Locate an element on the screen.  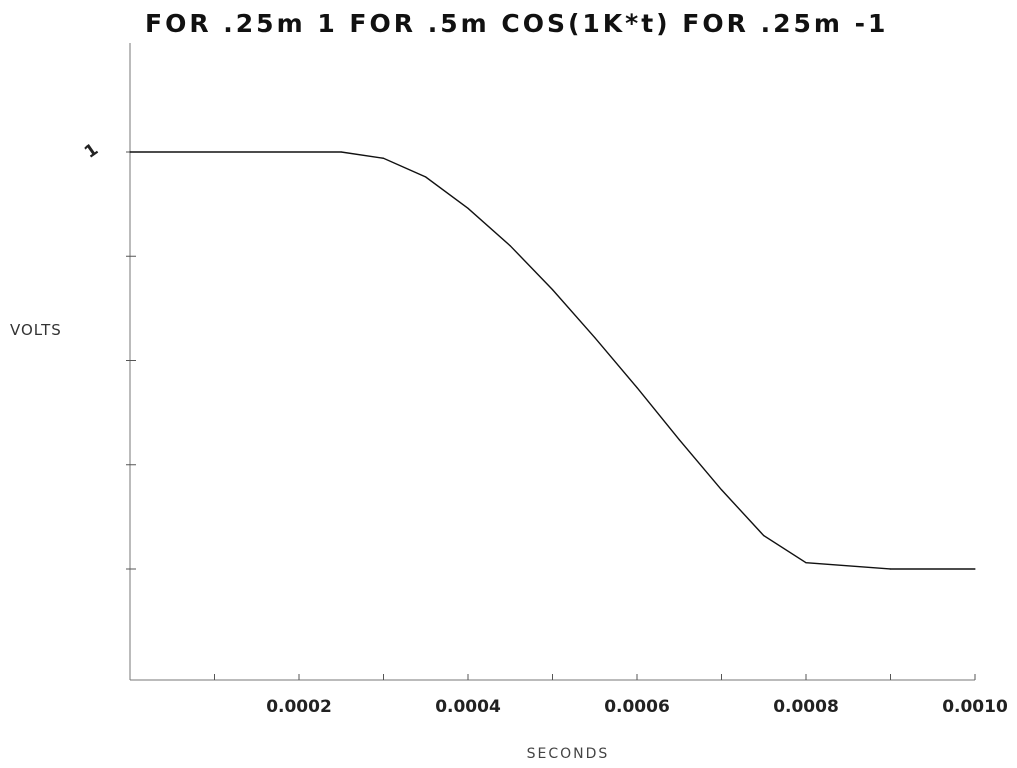
x-tick-label: 0.0008 is located at coordinates (806, 707).